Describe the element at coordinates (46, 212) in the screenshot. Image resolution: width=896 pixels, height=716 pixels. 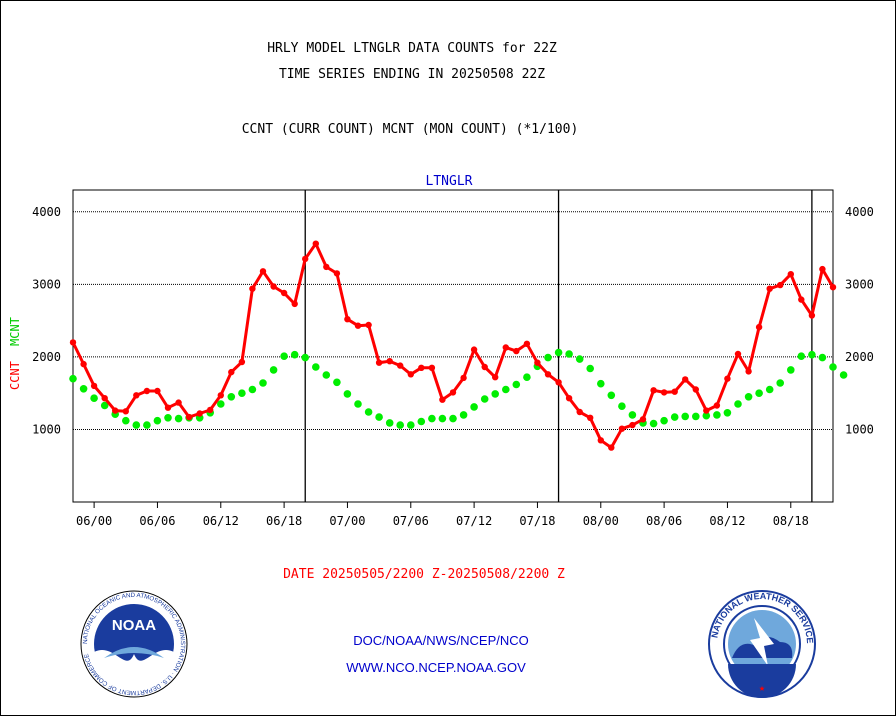
I see `y-tick-label-left: 4000` at that location.